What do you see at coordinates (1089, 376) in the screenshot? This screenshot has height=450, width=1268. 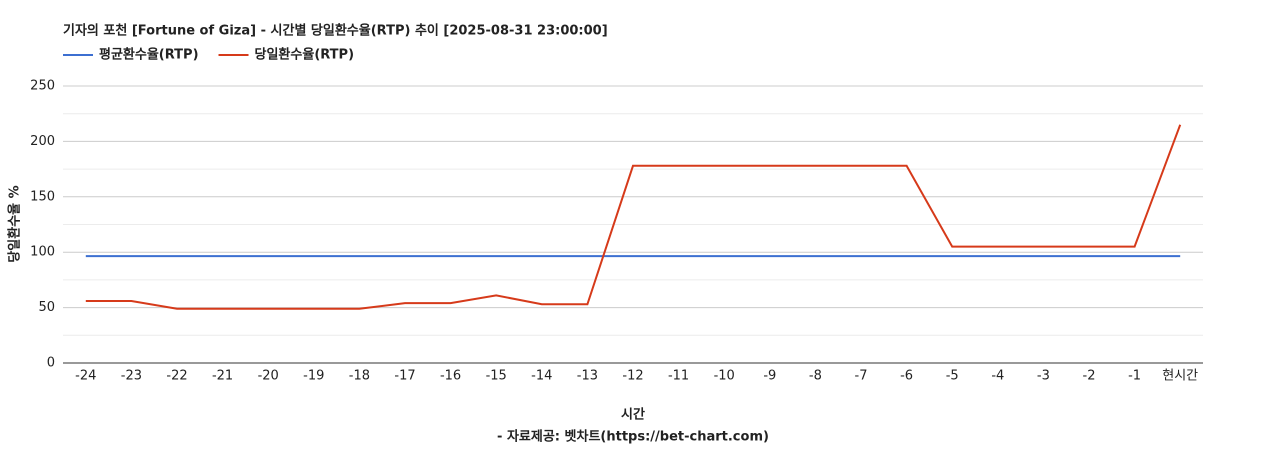 I see `x-tick-label: -2` at bounding box center [1089, 376].